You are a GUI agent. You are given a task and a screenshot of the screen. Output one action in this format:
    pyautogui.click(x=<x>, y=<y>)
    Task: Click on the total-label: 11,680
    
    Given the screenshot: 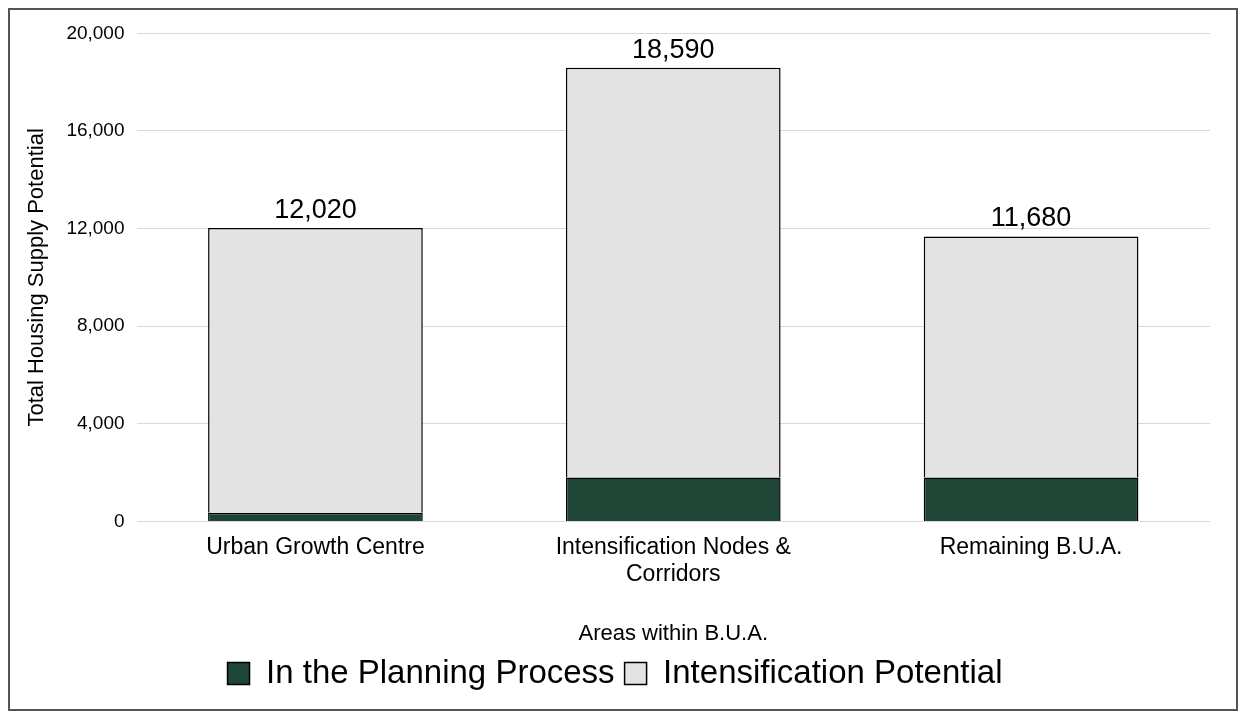 What is the action you would take?
    pyautogui.click(x=1031, y=217)
    